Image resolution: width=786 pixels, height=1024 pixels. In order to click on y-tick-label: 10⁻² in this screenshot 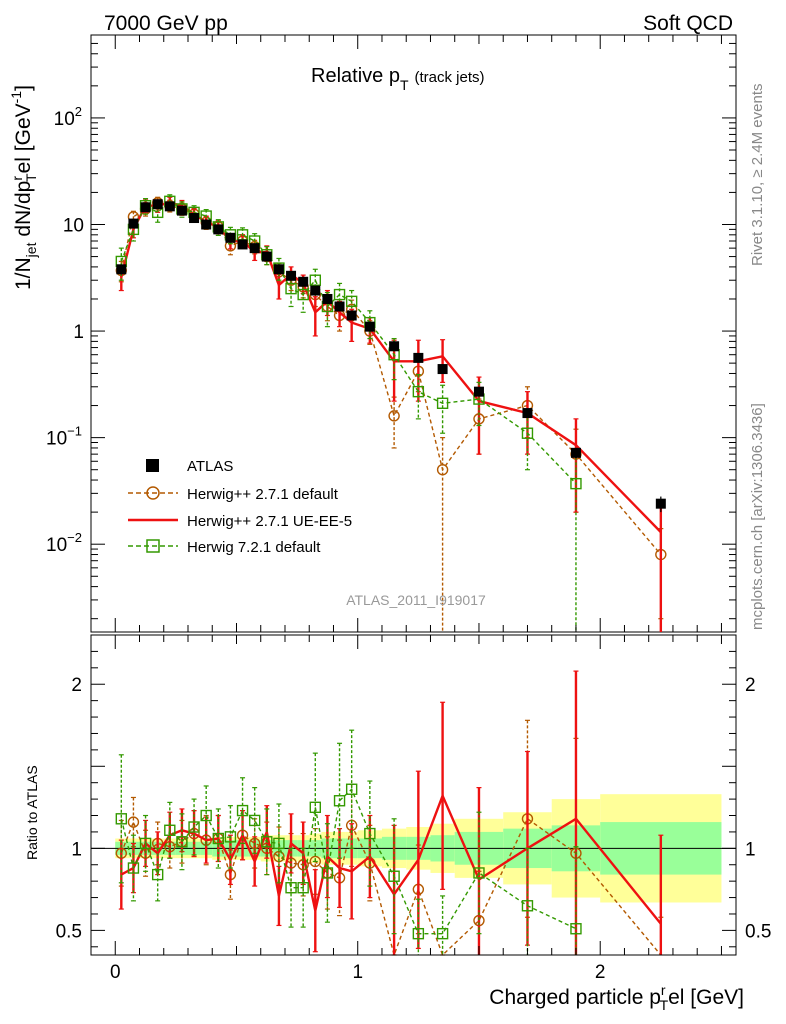, I will do `click(64, 543)`.